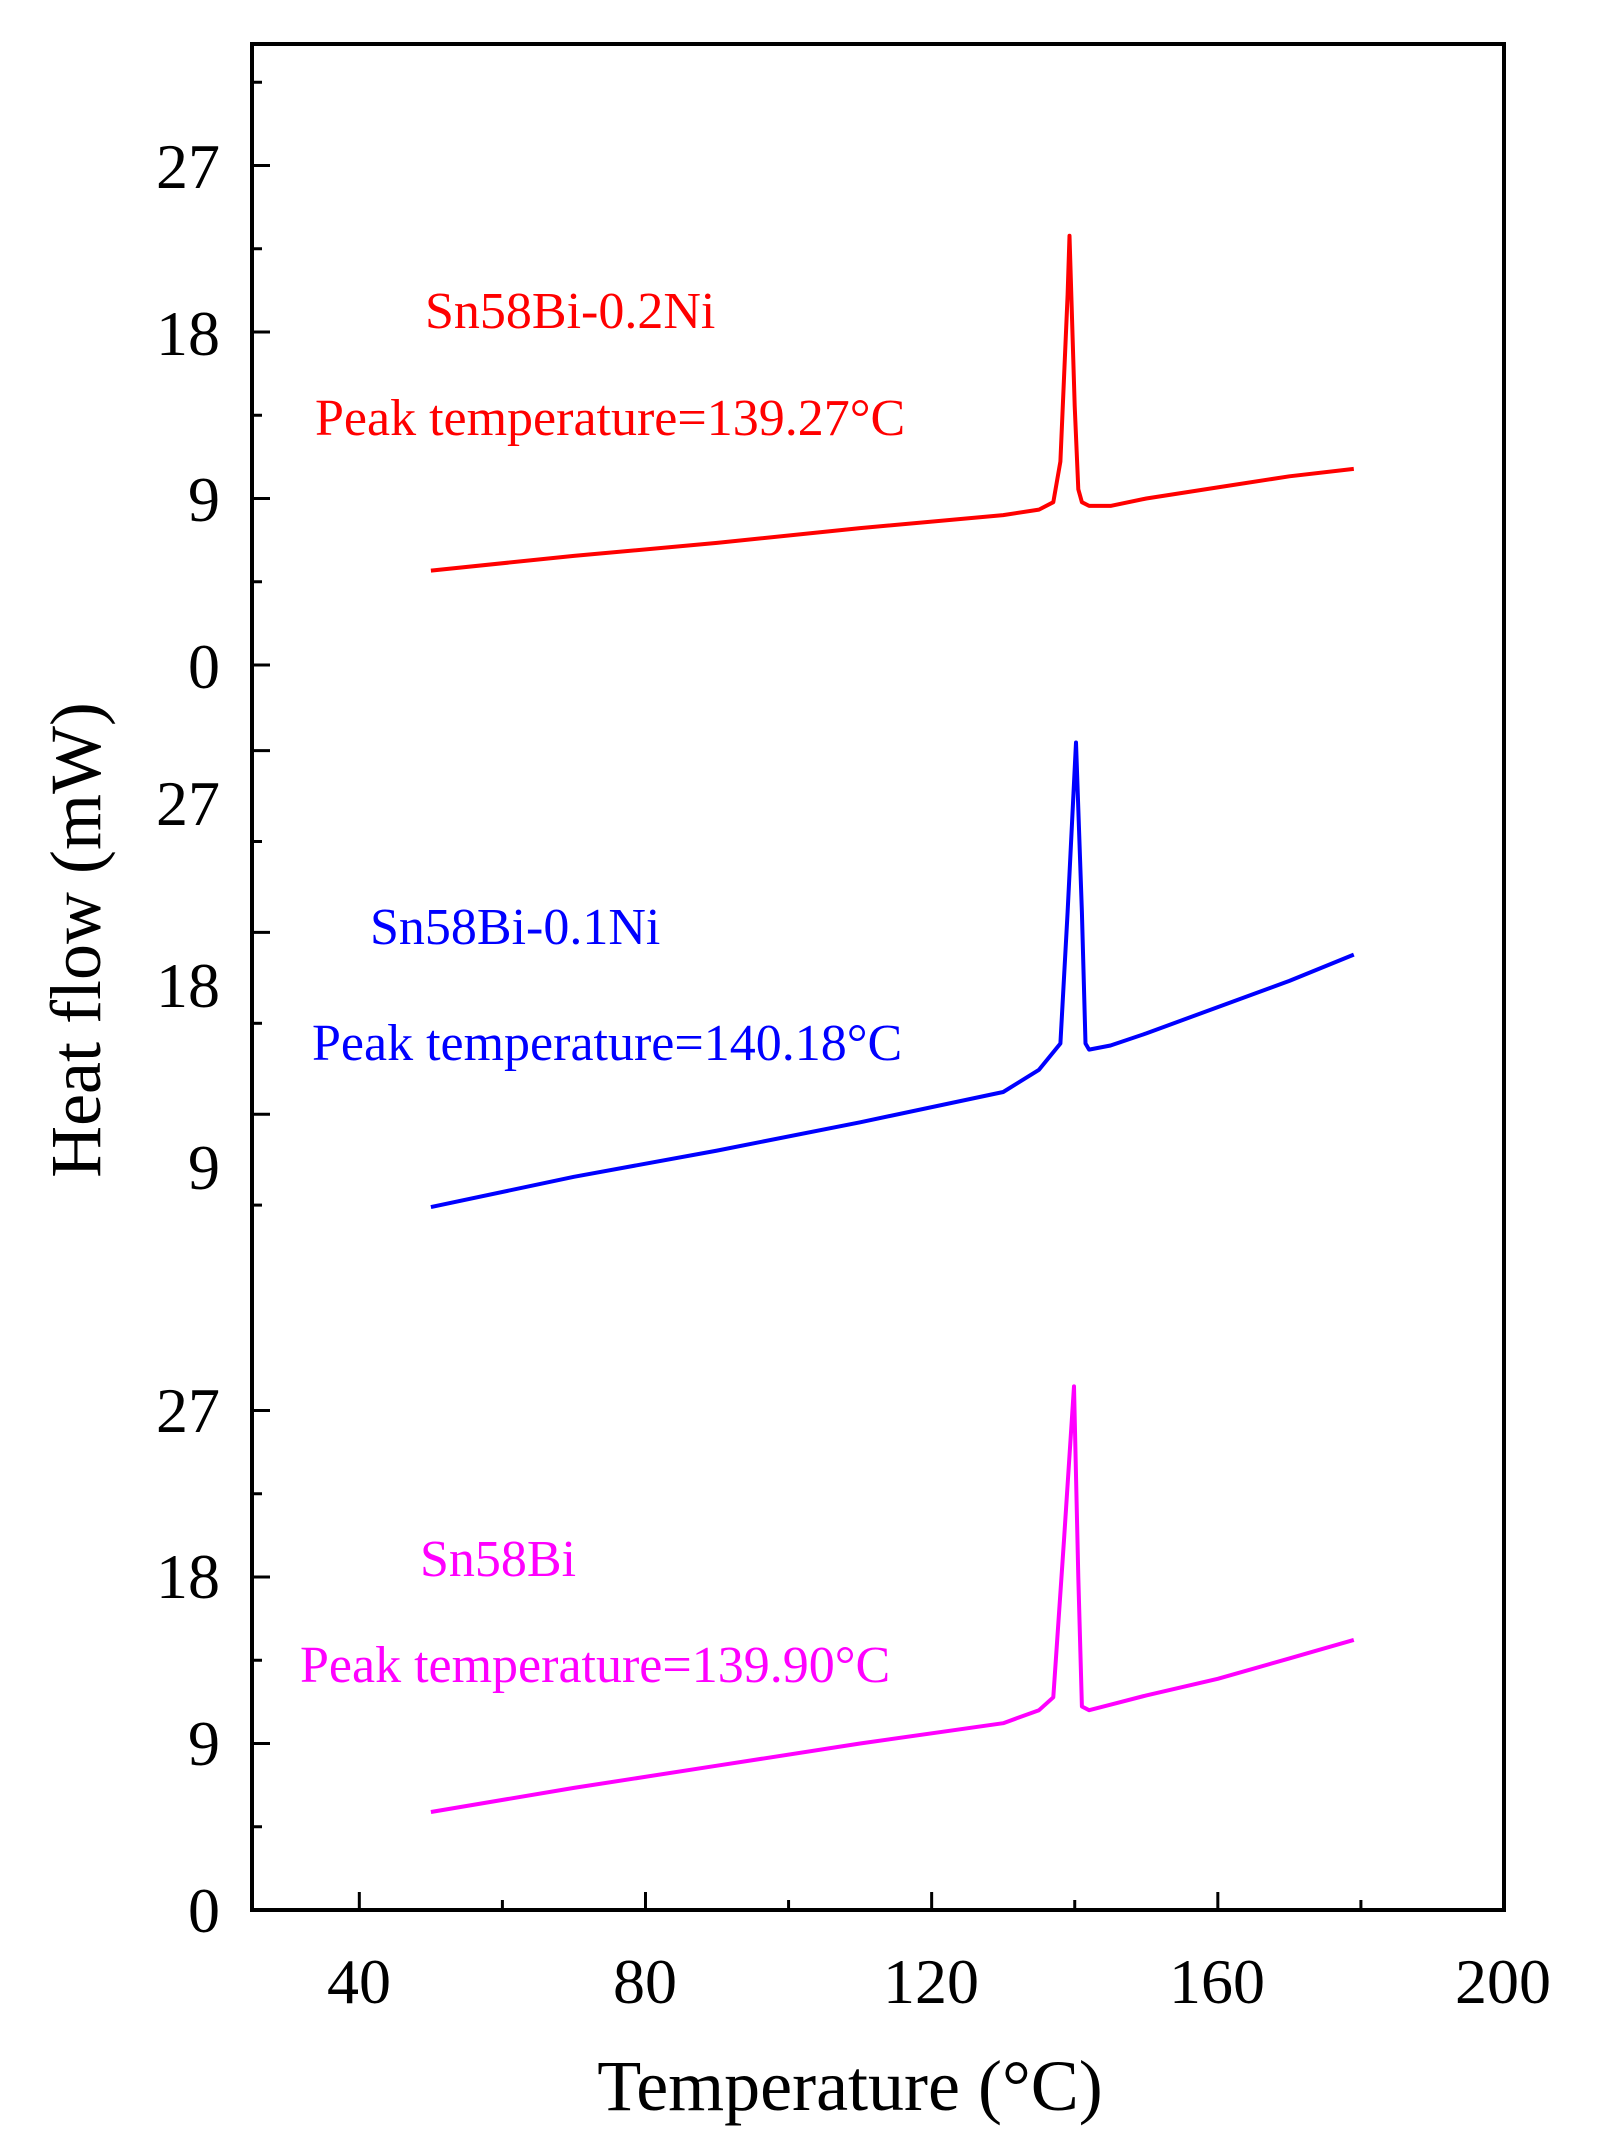 This screenshot has height=2155, width=1603. What do you see at coordinates (850, 2086) in the screenshot?
I see `x-axis-title: Temperature (°C)` at bounding box center [850, 2086].